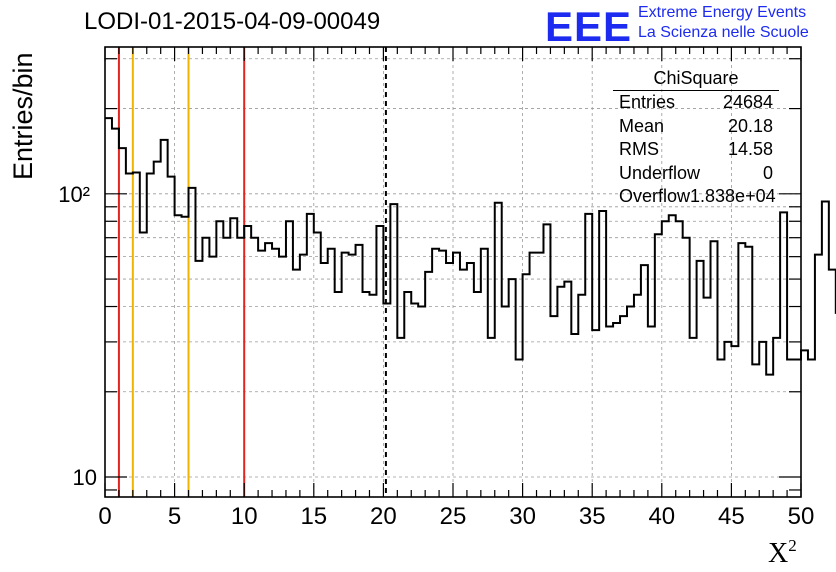 The image size is (836, 572). Describe the element at coordinates (696, 103) in the screenshot. I see `stats-row-entries: Entries 24684` at that location.